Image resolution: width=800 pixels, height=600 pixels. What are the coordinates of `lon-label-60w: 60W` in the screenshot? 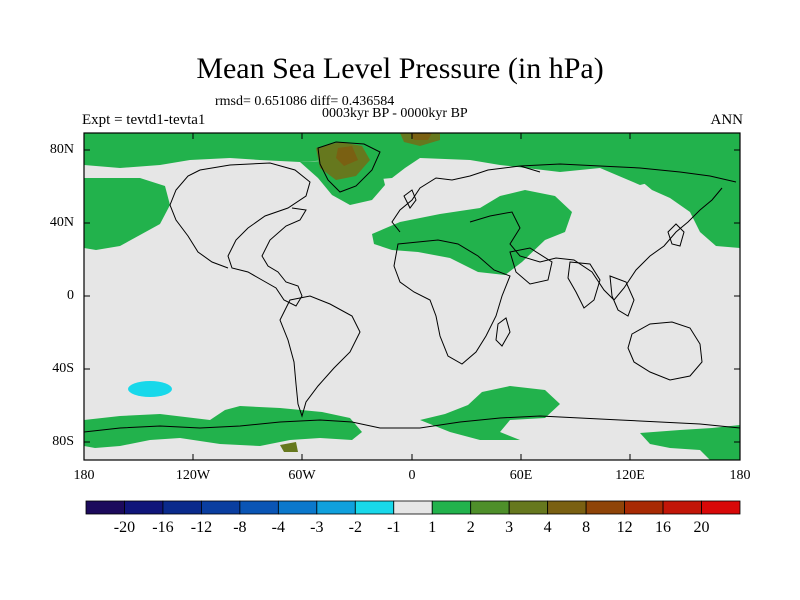 It's located at (302, 475).